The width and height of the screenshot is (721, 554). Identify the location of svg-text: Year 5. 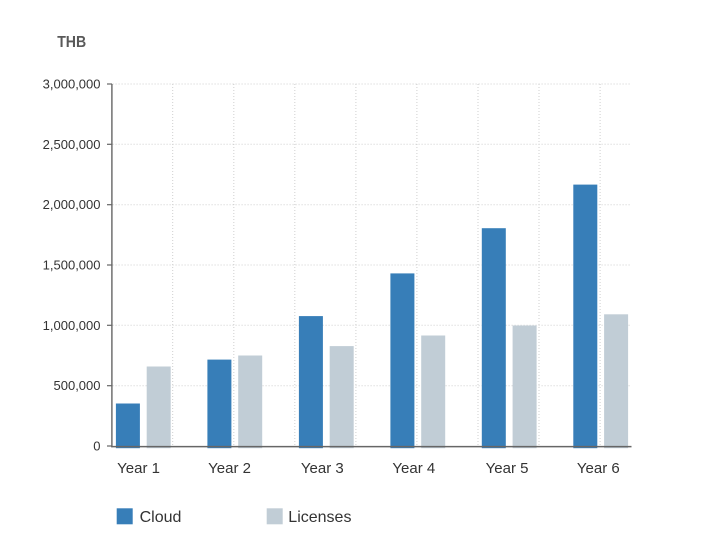
(507, 468).